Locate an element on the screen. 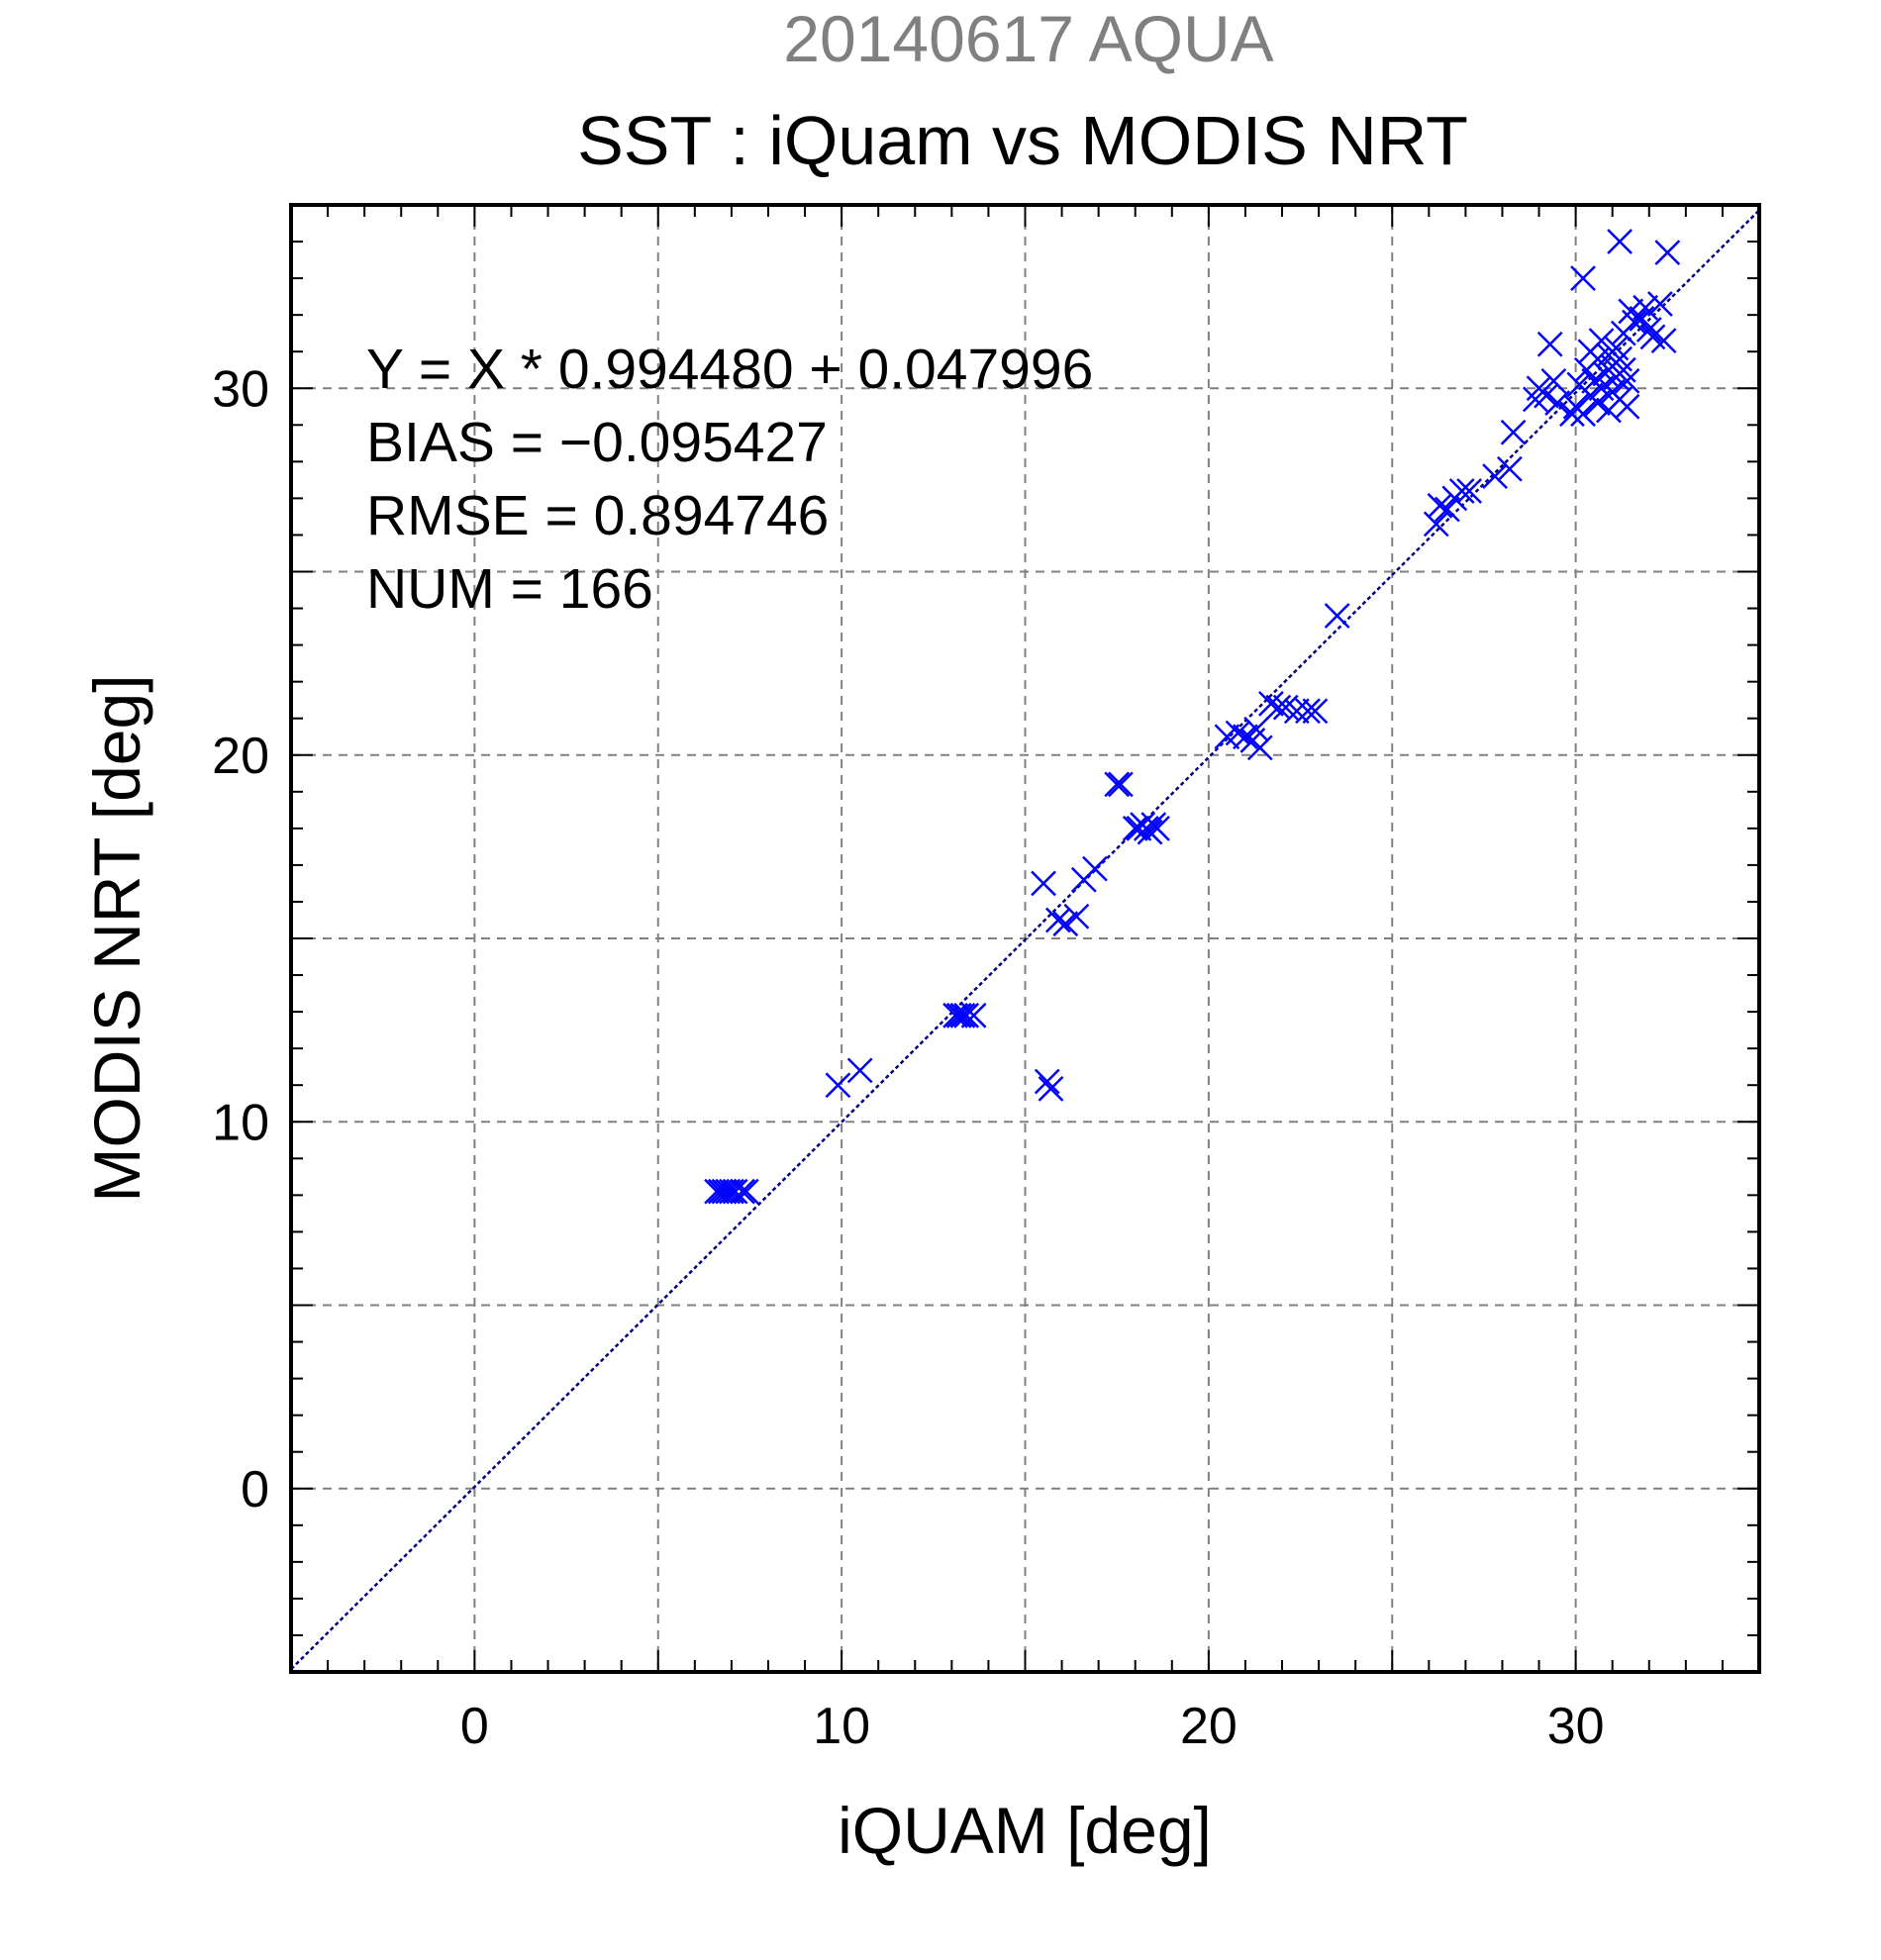 Image resolution: width=1881 pixels, height=1960 pixels. x-tick-label: 30 is located at coordinates (1576, 1726).